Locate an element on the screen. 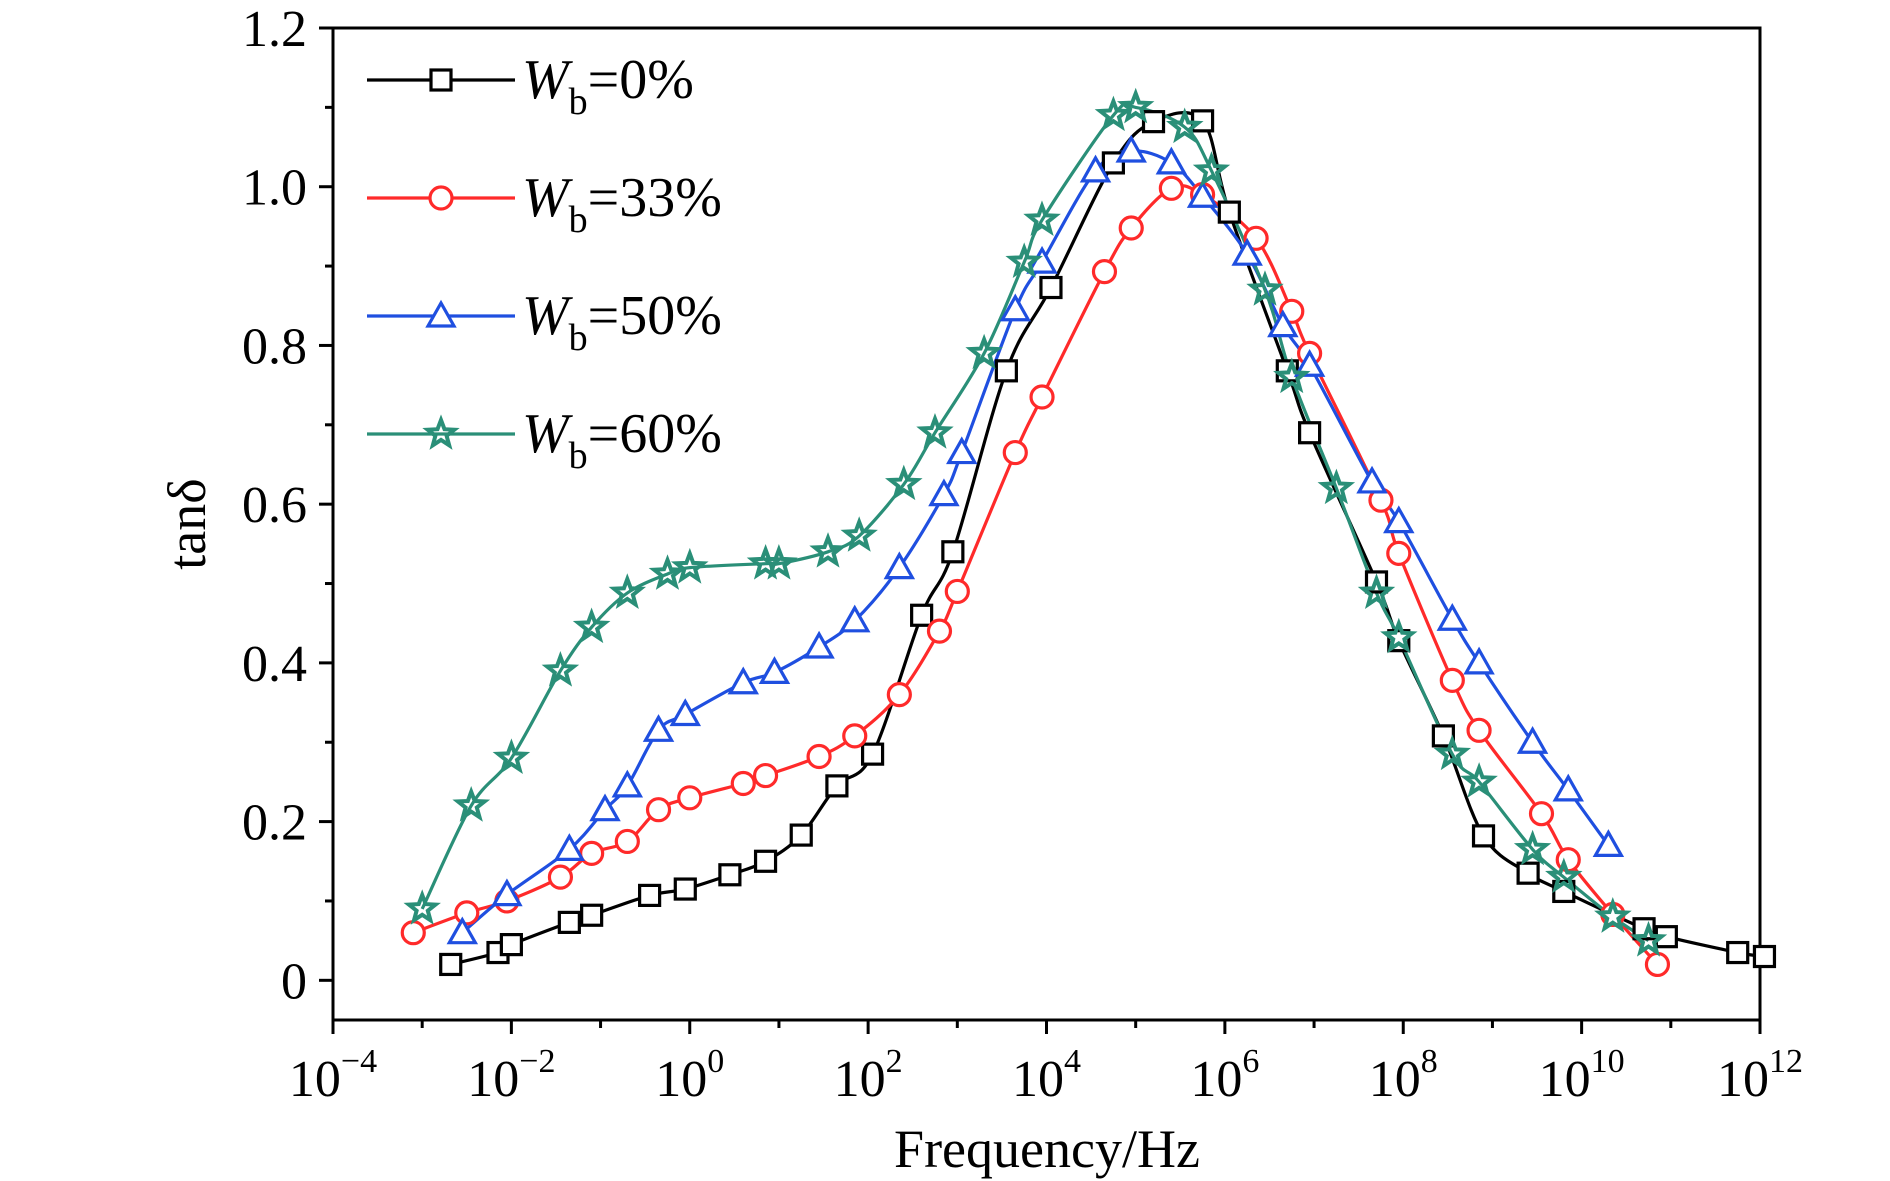 The image size is (1890, 1181). y-tick-label: 0.4 is located at coordinates (274, 664).